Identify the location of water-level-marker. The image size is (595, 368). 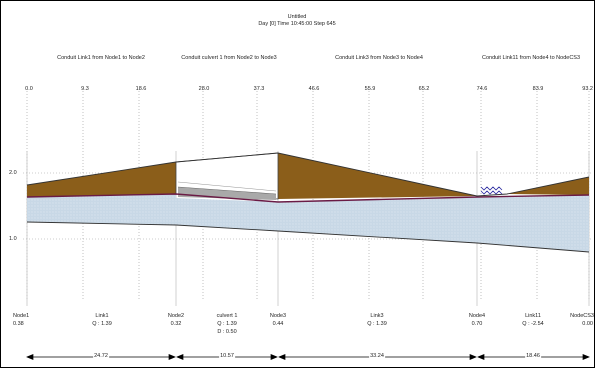
(491, 190).